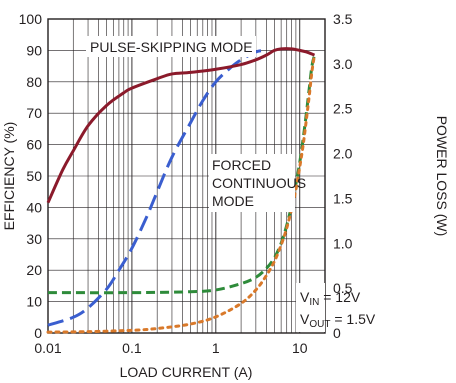 This screenshot has height=383, width=456. Describe the element at coordinates (47, 348) in the screenshot. I see `x-tick-label: 0.01` at that location.